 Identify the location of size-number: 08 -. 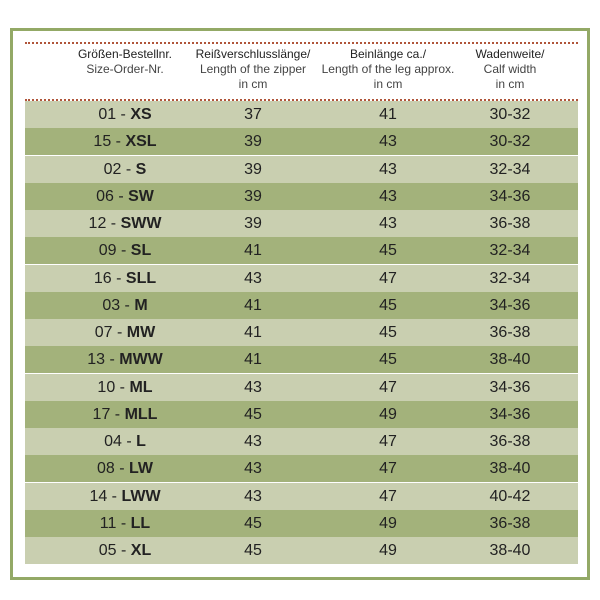
(110, 469).